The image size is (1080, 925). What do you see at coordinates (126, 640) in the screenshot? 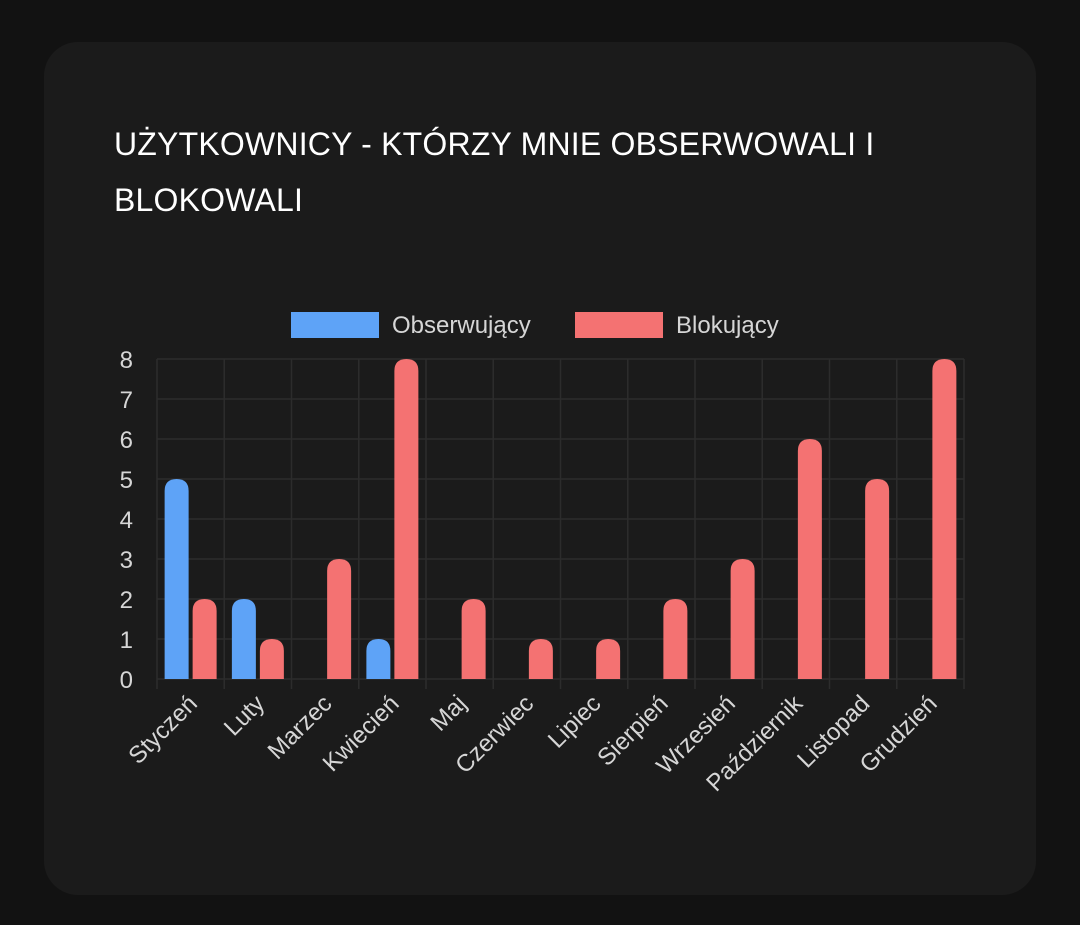
I see `y-tick-label: 1` at bounding box center [126, 640].